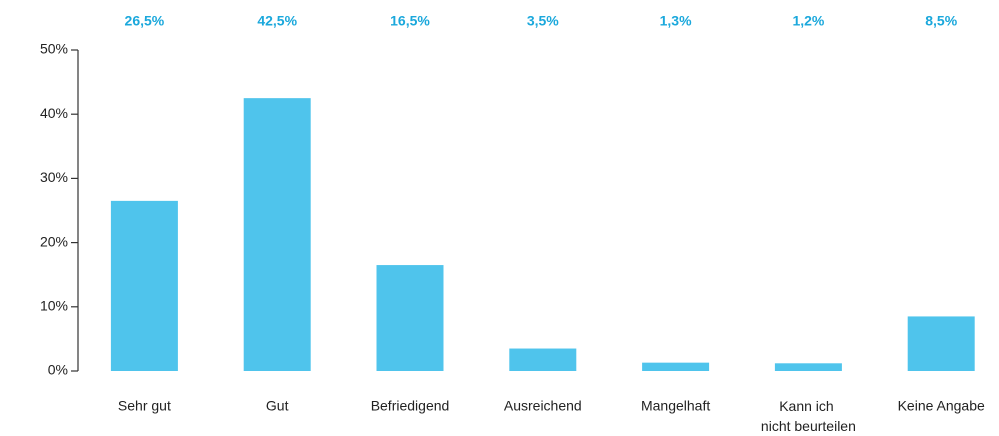 The width and height of the screenshot is (999, 436). What do you see at coordinates (54, 306) in the screenshot?
I see `y-tick-label: 10%` at bounding box center [54, 306].